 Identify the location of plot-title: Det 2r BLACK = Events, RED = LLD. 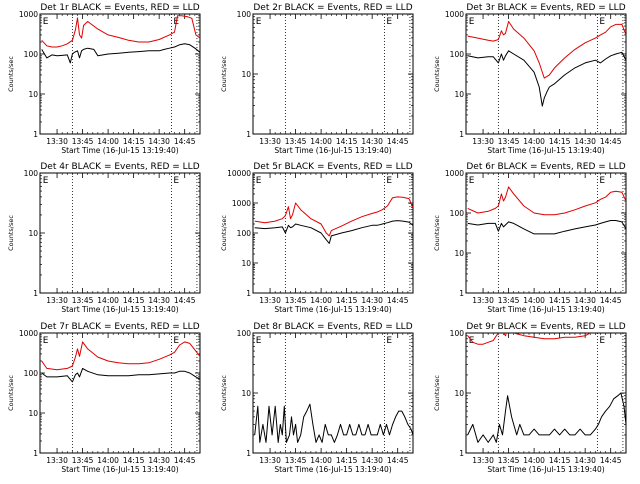
(332, 8).